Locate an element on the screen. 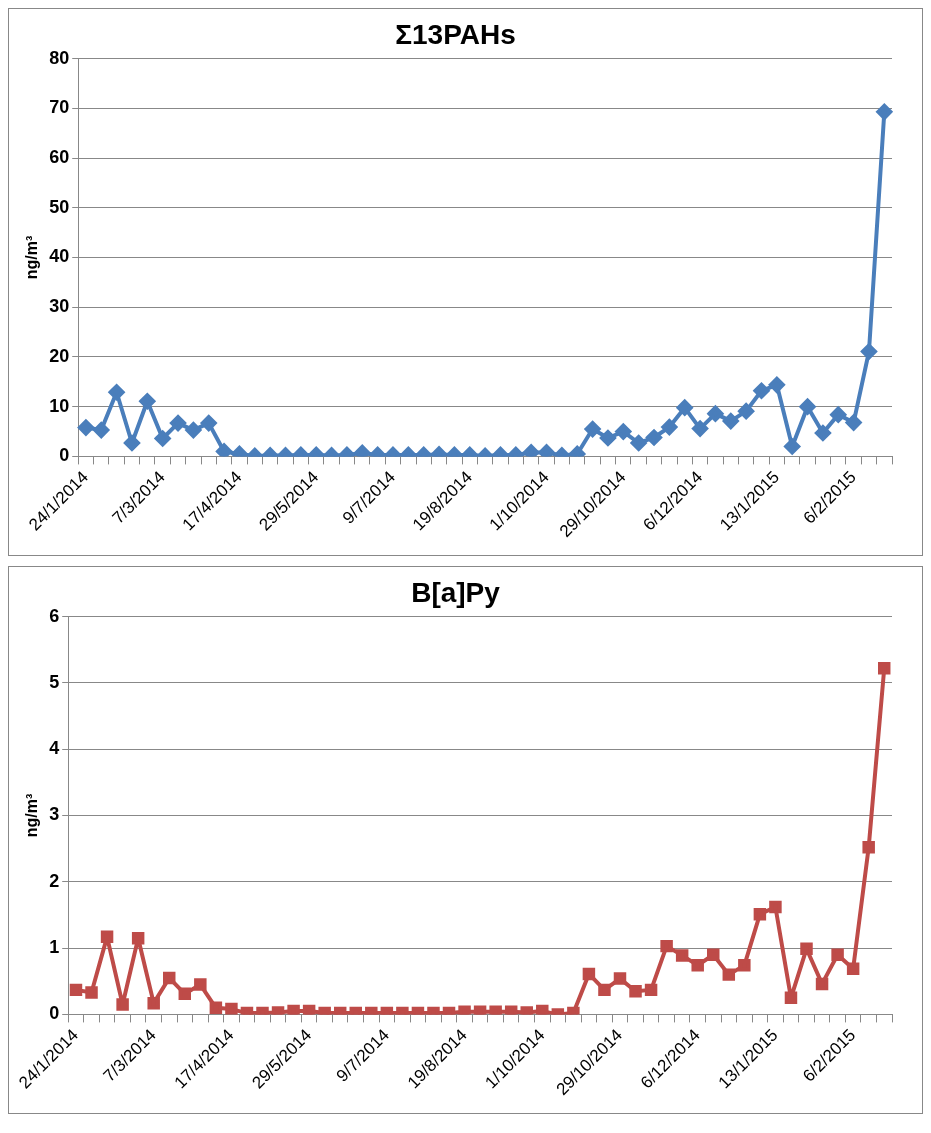  y-tick-label: 70 is located at coordinates (59, 107).